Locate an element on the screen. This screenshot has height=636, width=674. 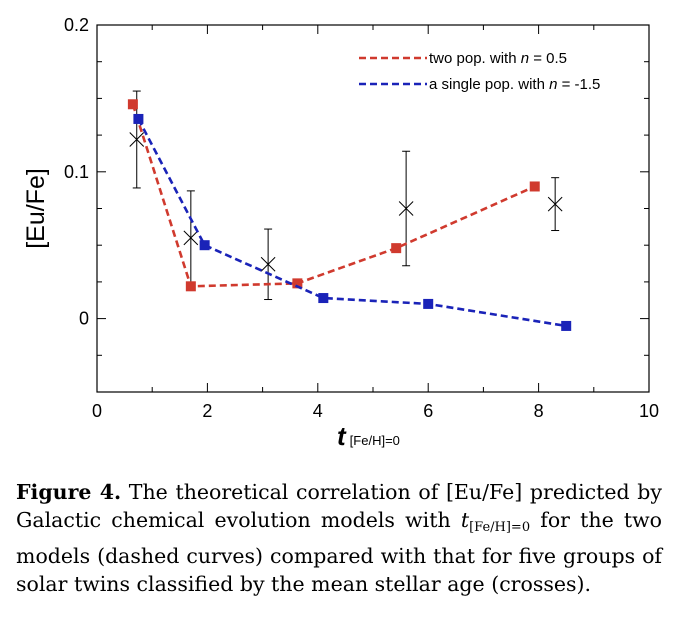
x-tick-label: 2 is located at coordinates (207, 411).